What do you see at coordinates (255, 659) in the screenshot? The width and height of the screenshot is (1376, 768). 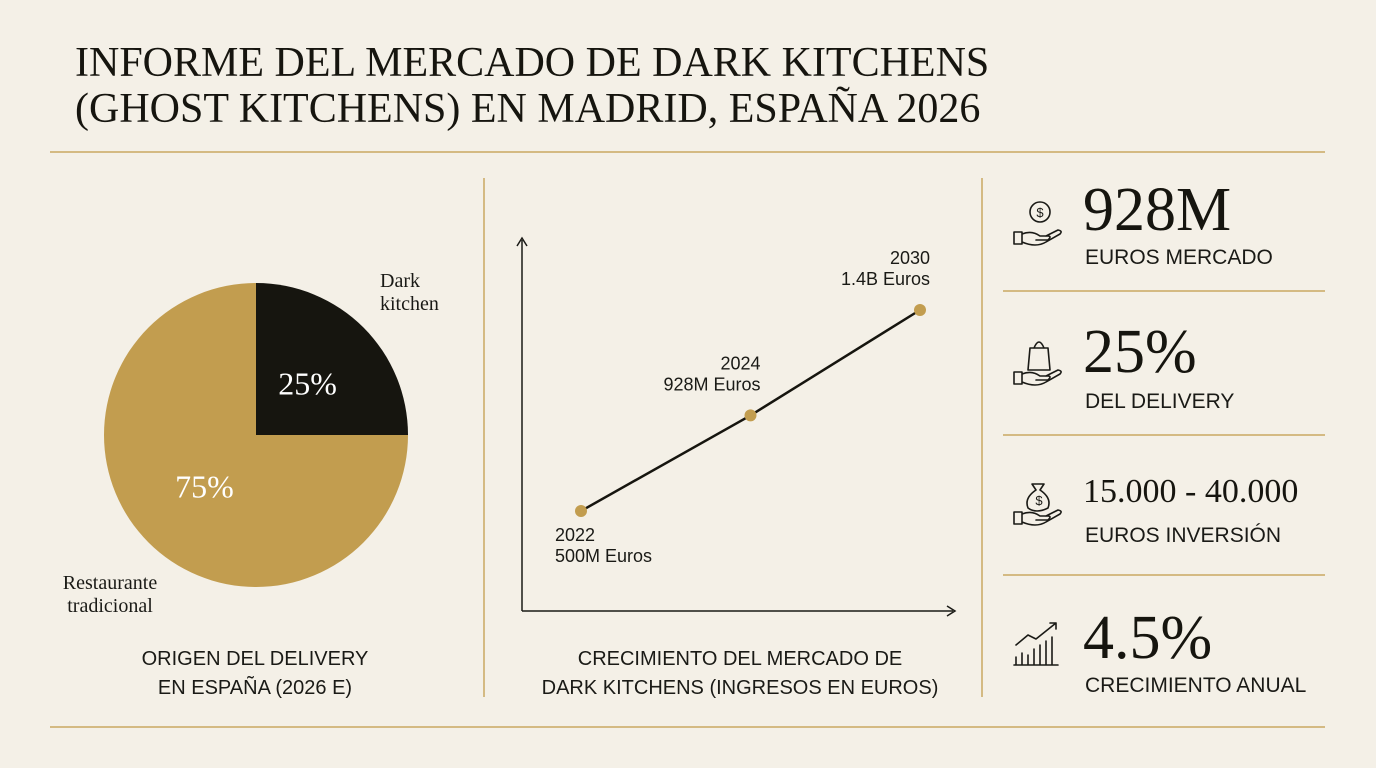 I see `chart-title: ORIGEN DEL DELIVERY` at bounding box center [255, 659].